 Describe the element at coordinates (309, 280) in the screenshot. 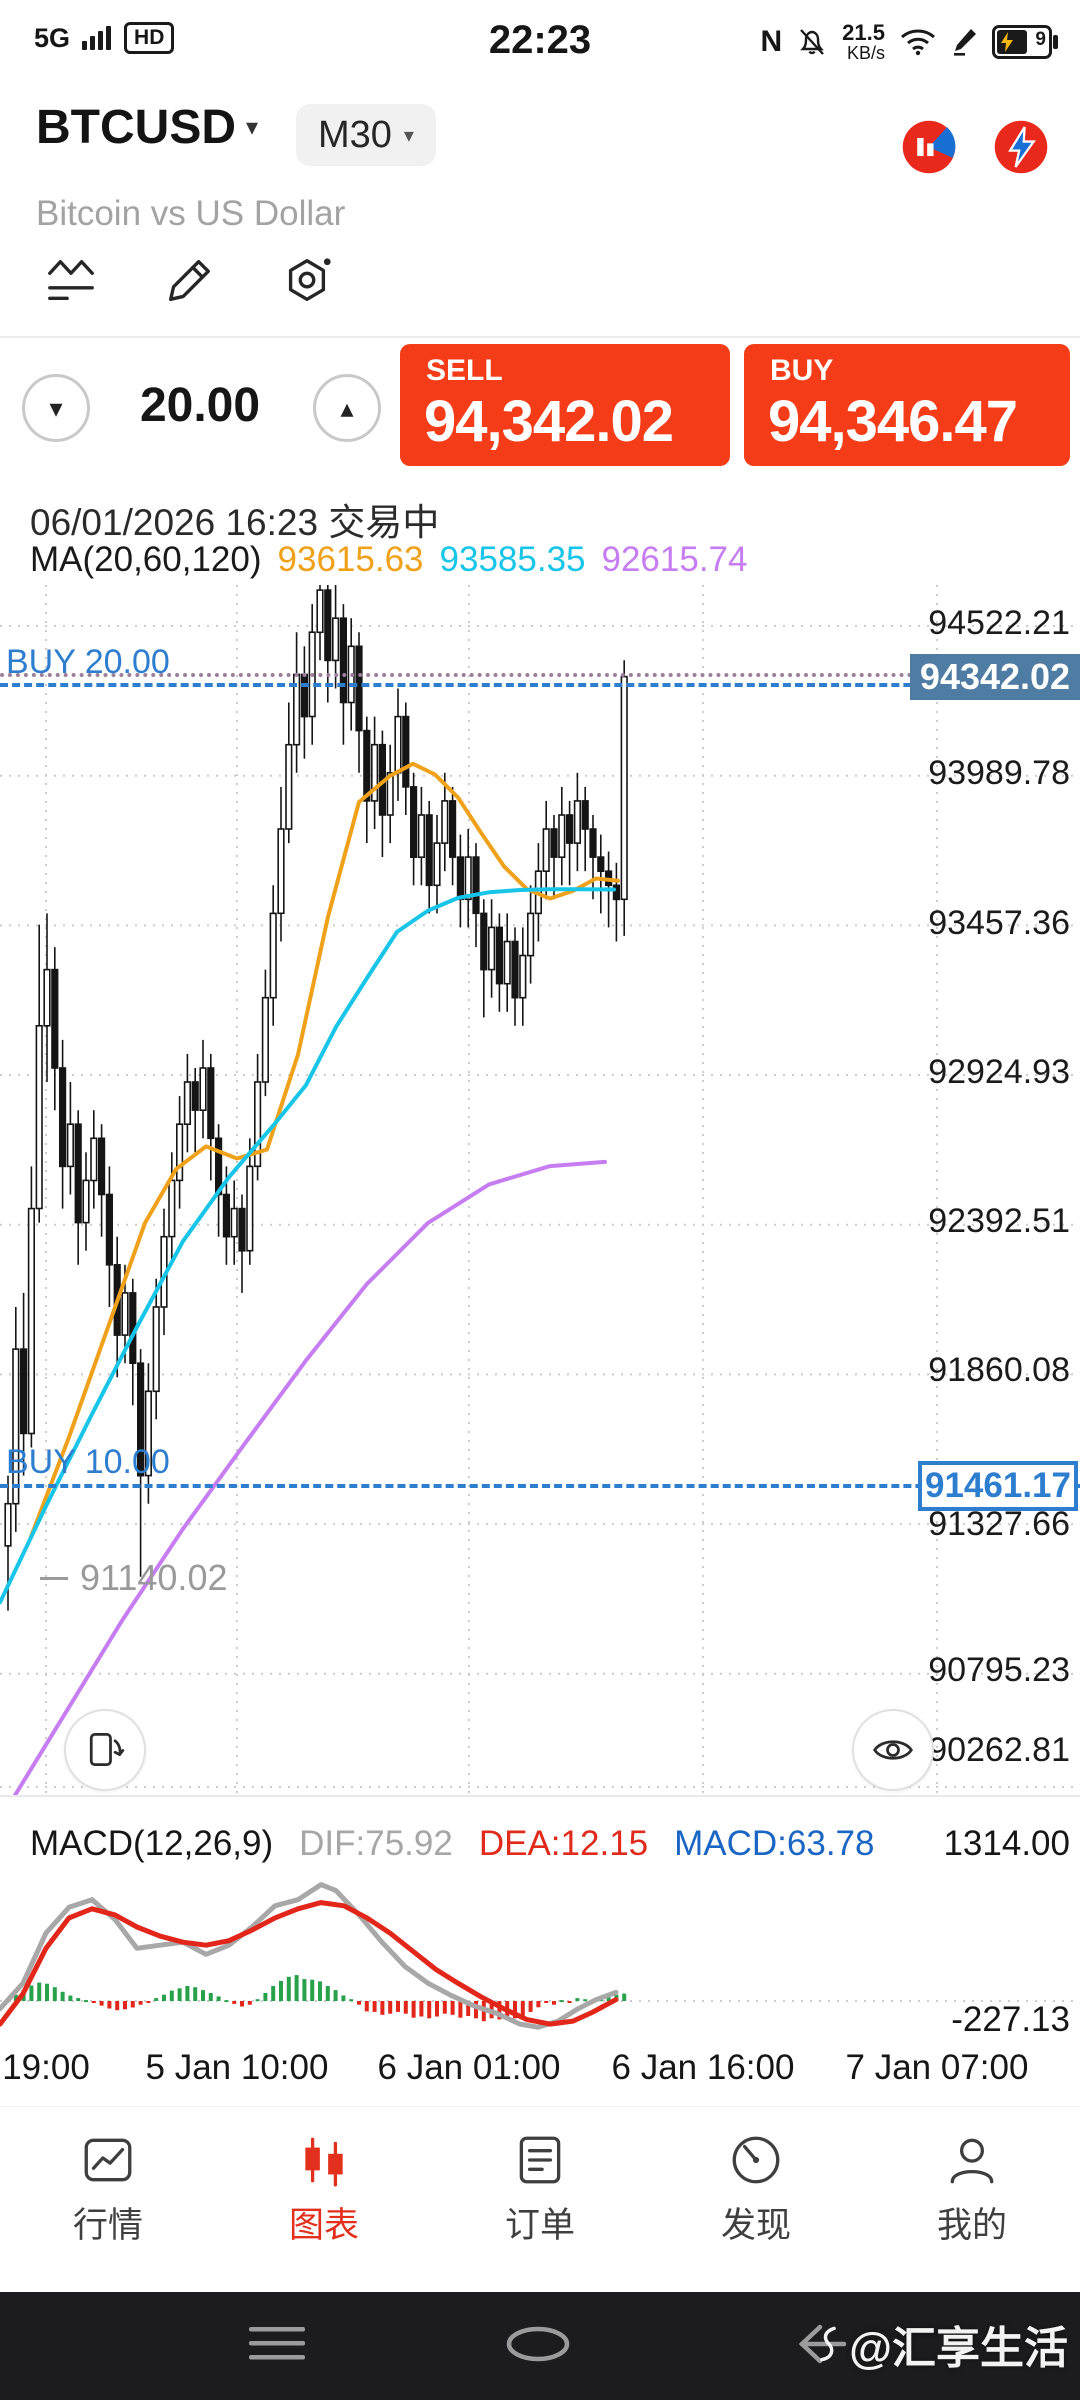

I see `gear-icon` at that location.